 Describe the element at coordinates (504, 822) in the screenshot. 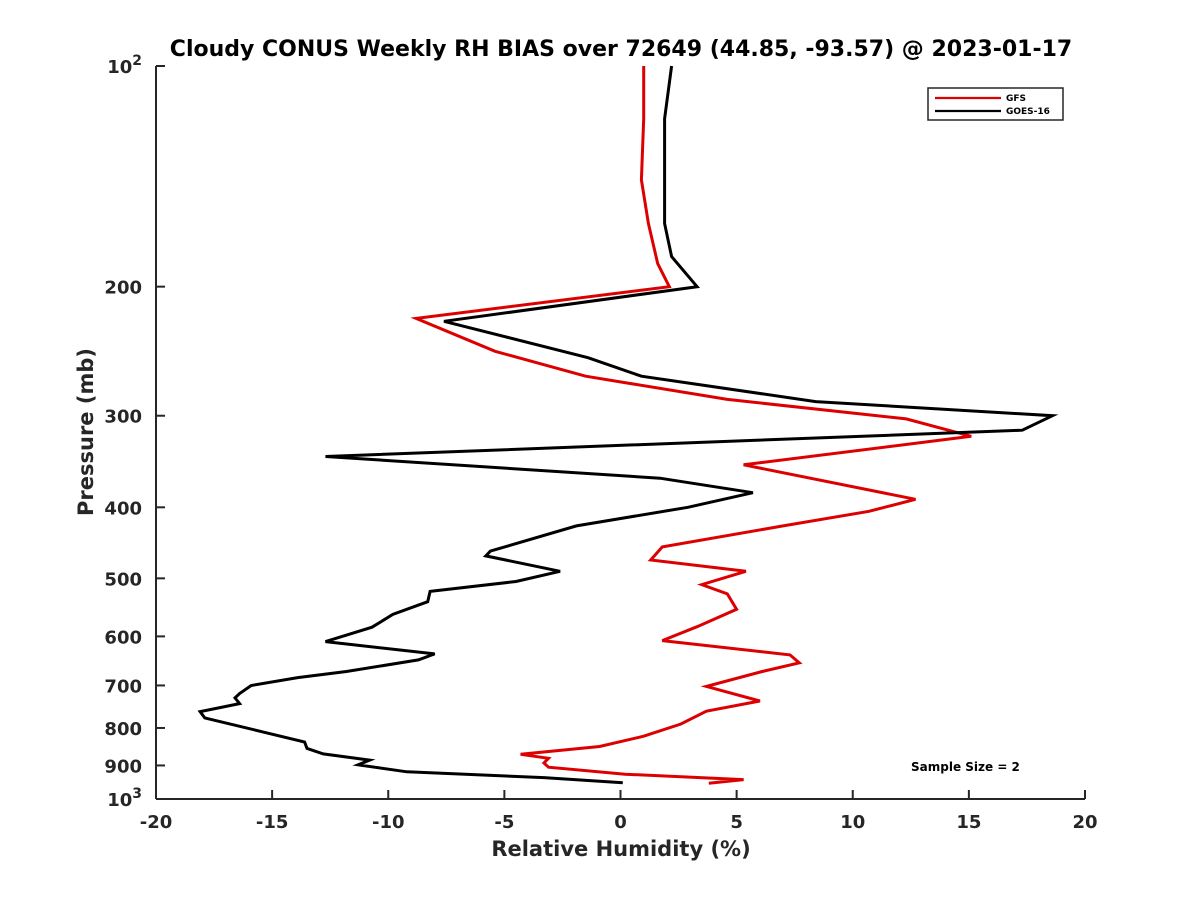

I see `x-tick-label: -5` at that location.